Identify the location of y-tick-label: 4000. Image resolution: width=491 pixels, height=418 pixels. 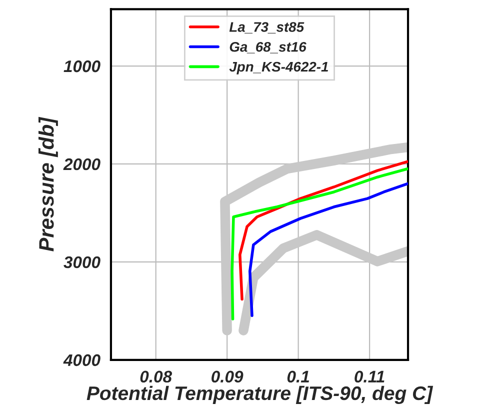
(81, 360).